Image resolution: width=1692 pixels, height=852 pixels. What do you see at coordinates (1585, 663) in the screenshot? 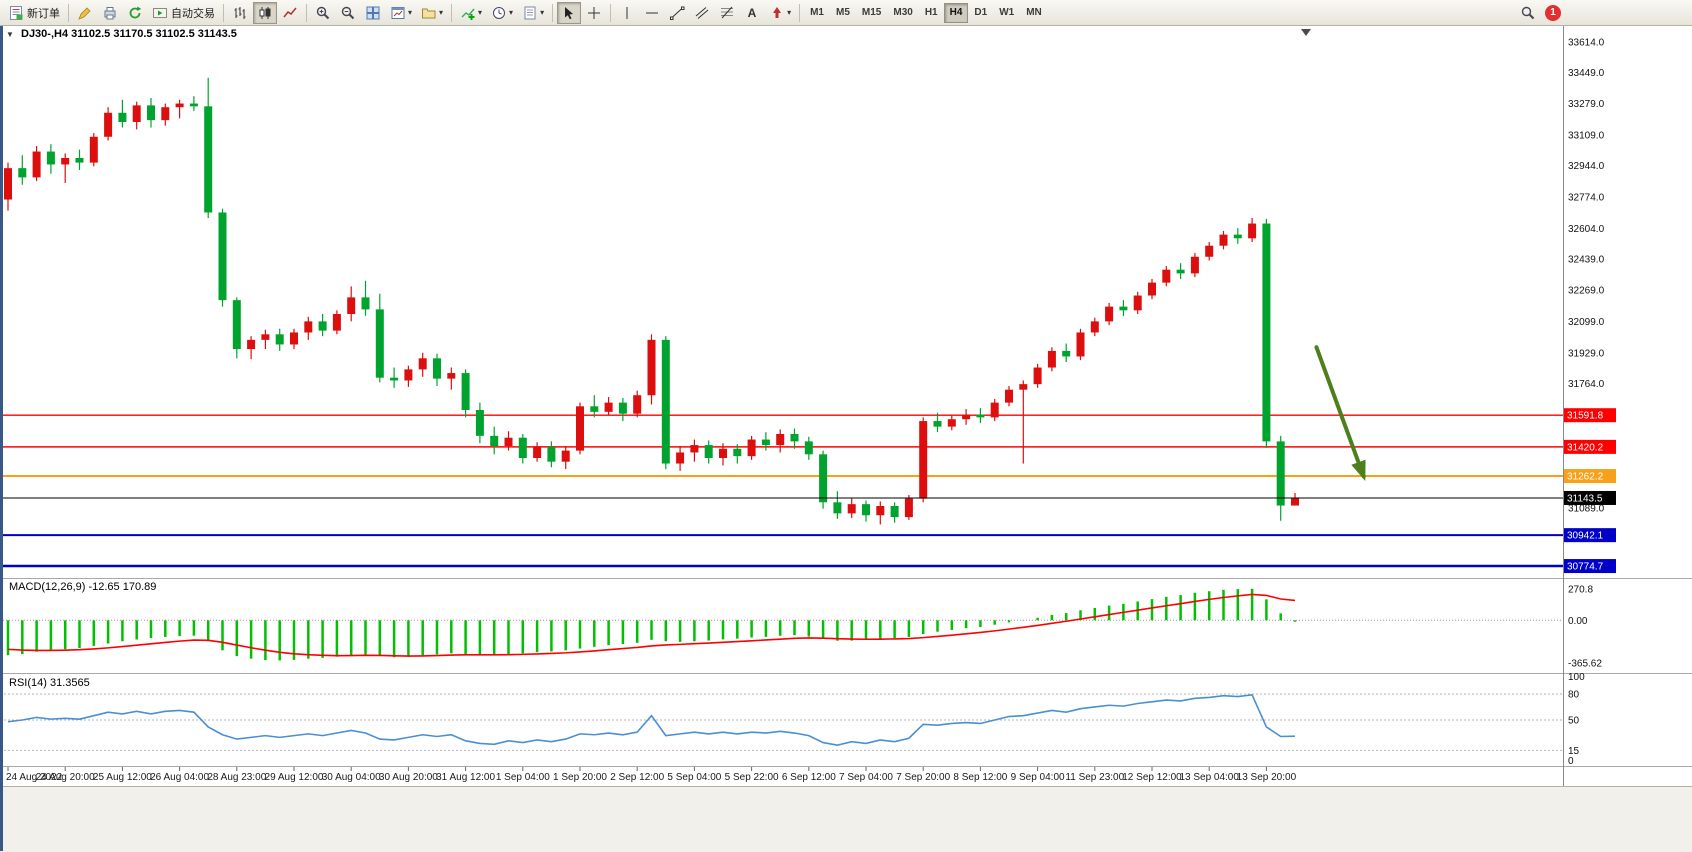
I see `macd-axis-label: -365.62` at bounding box center [1585, 663].